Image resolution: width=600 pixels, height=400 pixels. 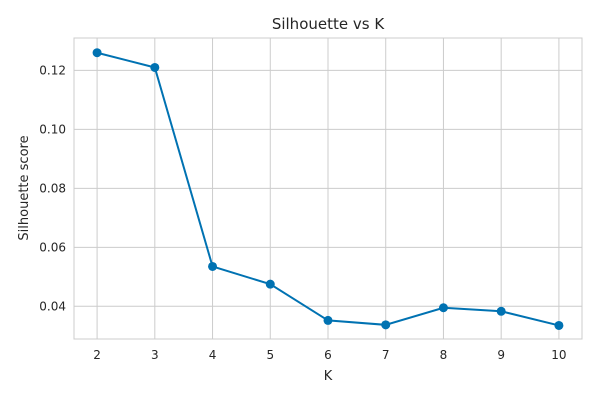 I want to click on x-tick-label: 2, so click(x=97, y=355).